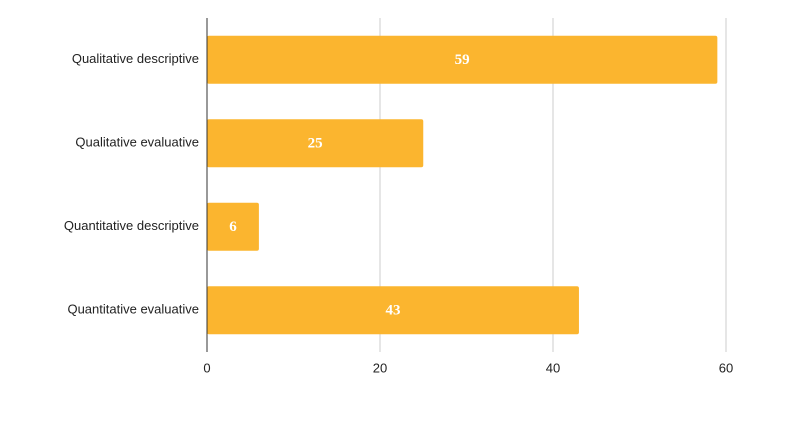  I want to click on value-label: 6, so click(233, 227).